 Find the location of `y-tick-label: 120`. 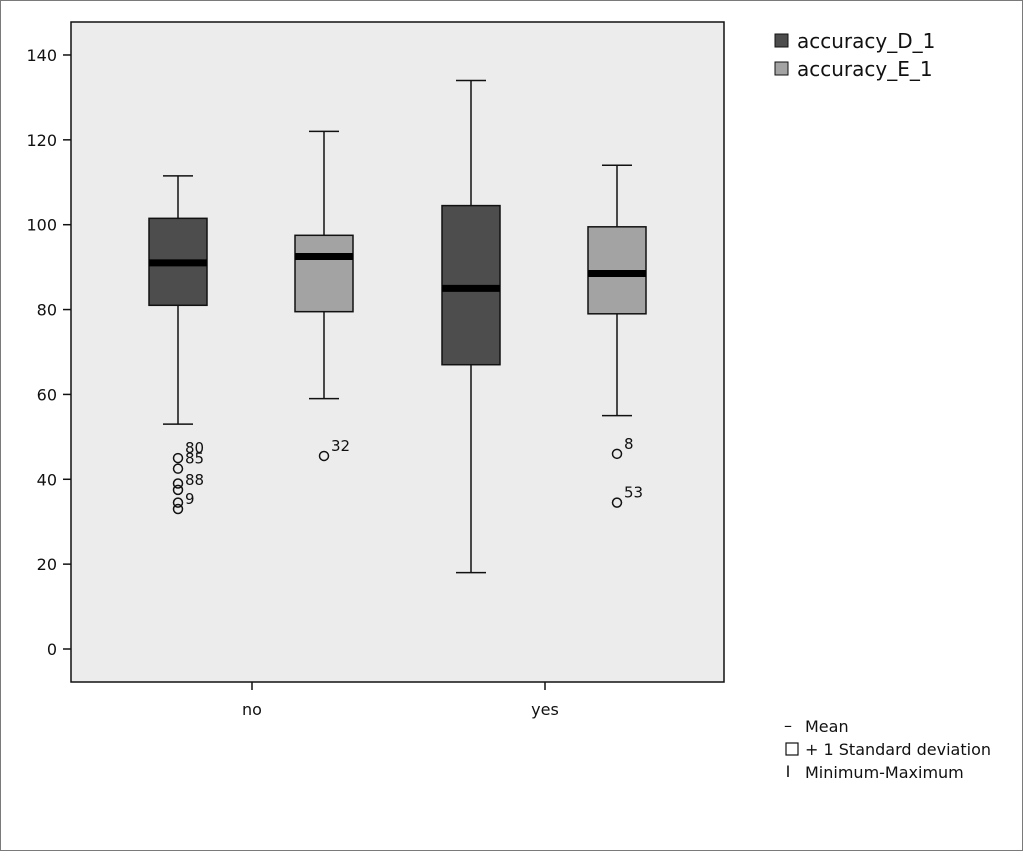

y-tick-label: 120 is located at coordinates (41, 140).